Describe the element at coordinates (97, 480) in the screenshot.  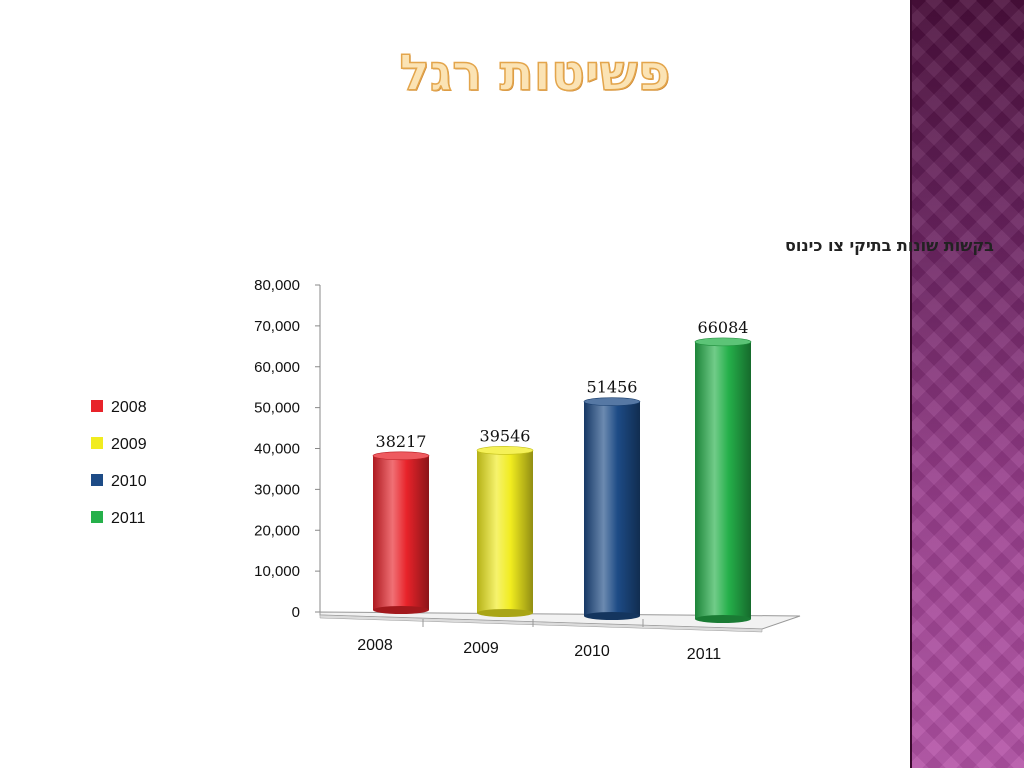
I see `legend-swatch-2010` at that location.